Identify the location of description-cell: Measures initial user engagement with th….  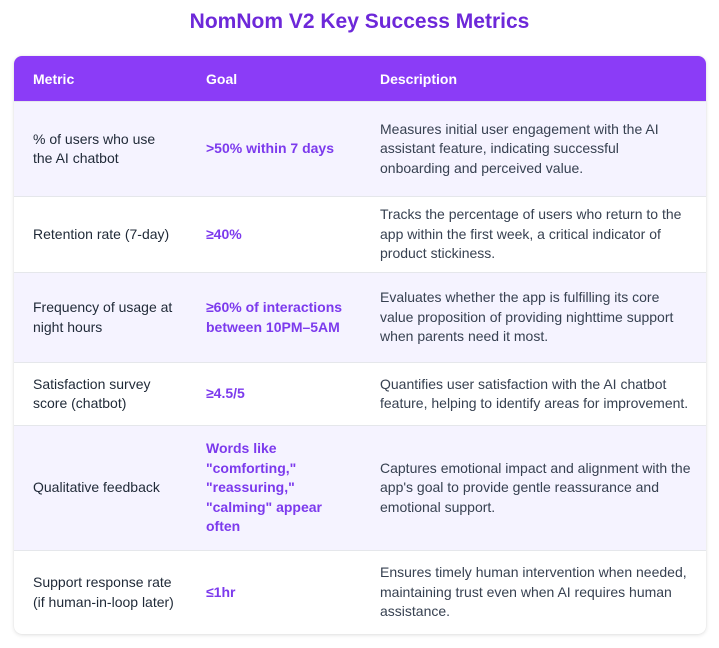
(519, 148).